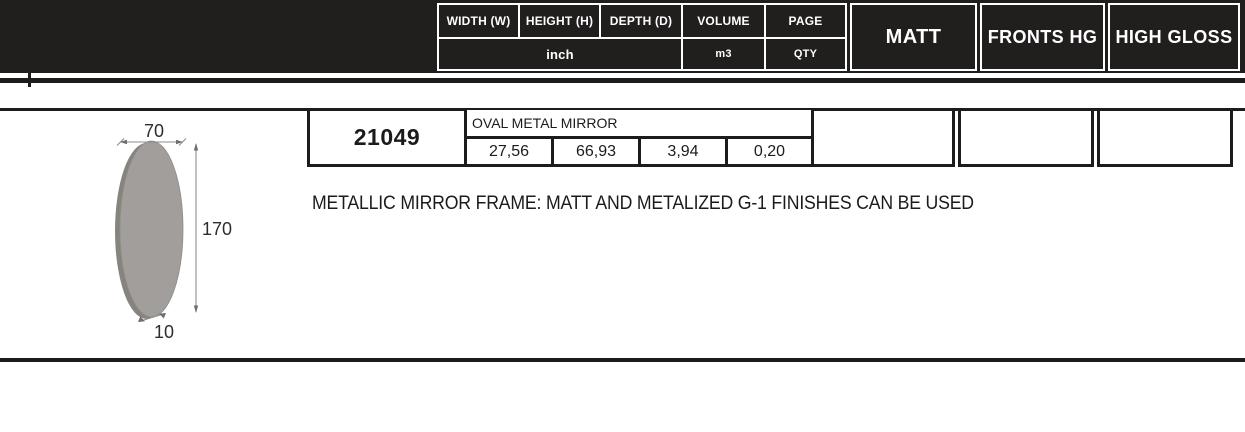 The image size is (1245, 432). Describe the element at coordinates (683, 151) in the screenshot. I see `depth-value-cell: 3,94` at that location.